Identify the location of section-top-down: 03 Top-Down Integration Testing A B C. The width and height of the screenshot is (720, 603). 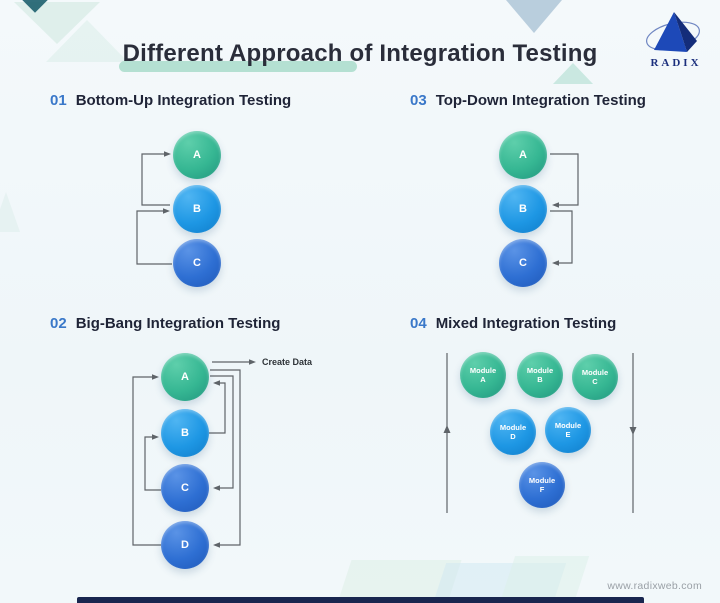
(565, 190).